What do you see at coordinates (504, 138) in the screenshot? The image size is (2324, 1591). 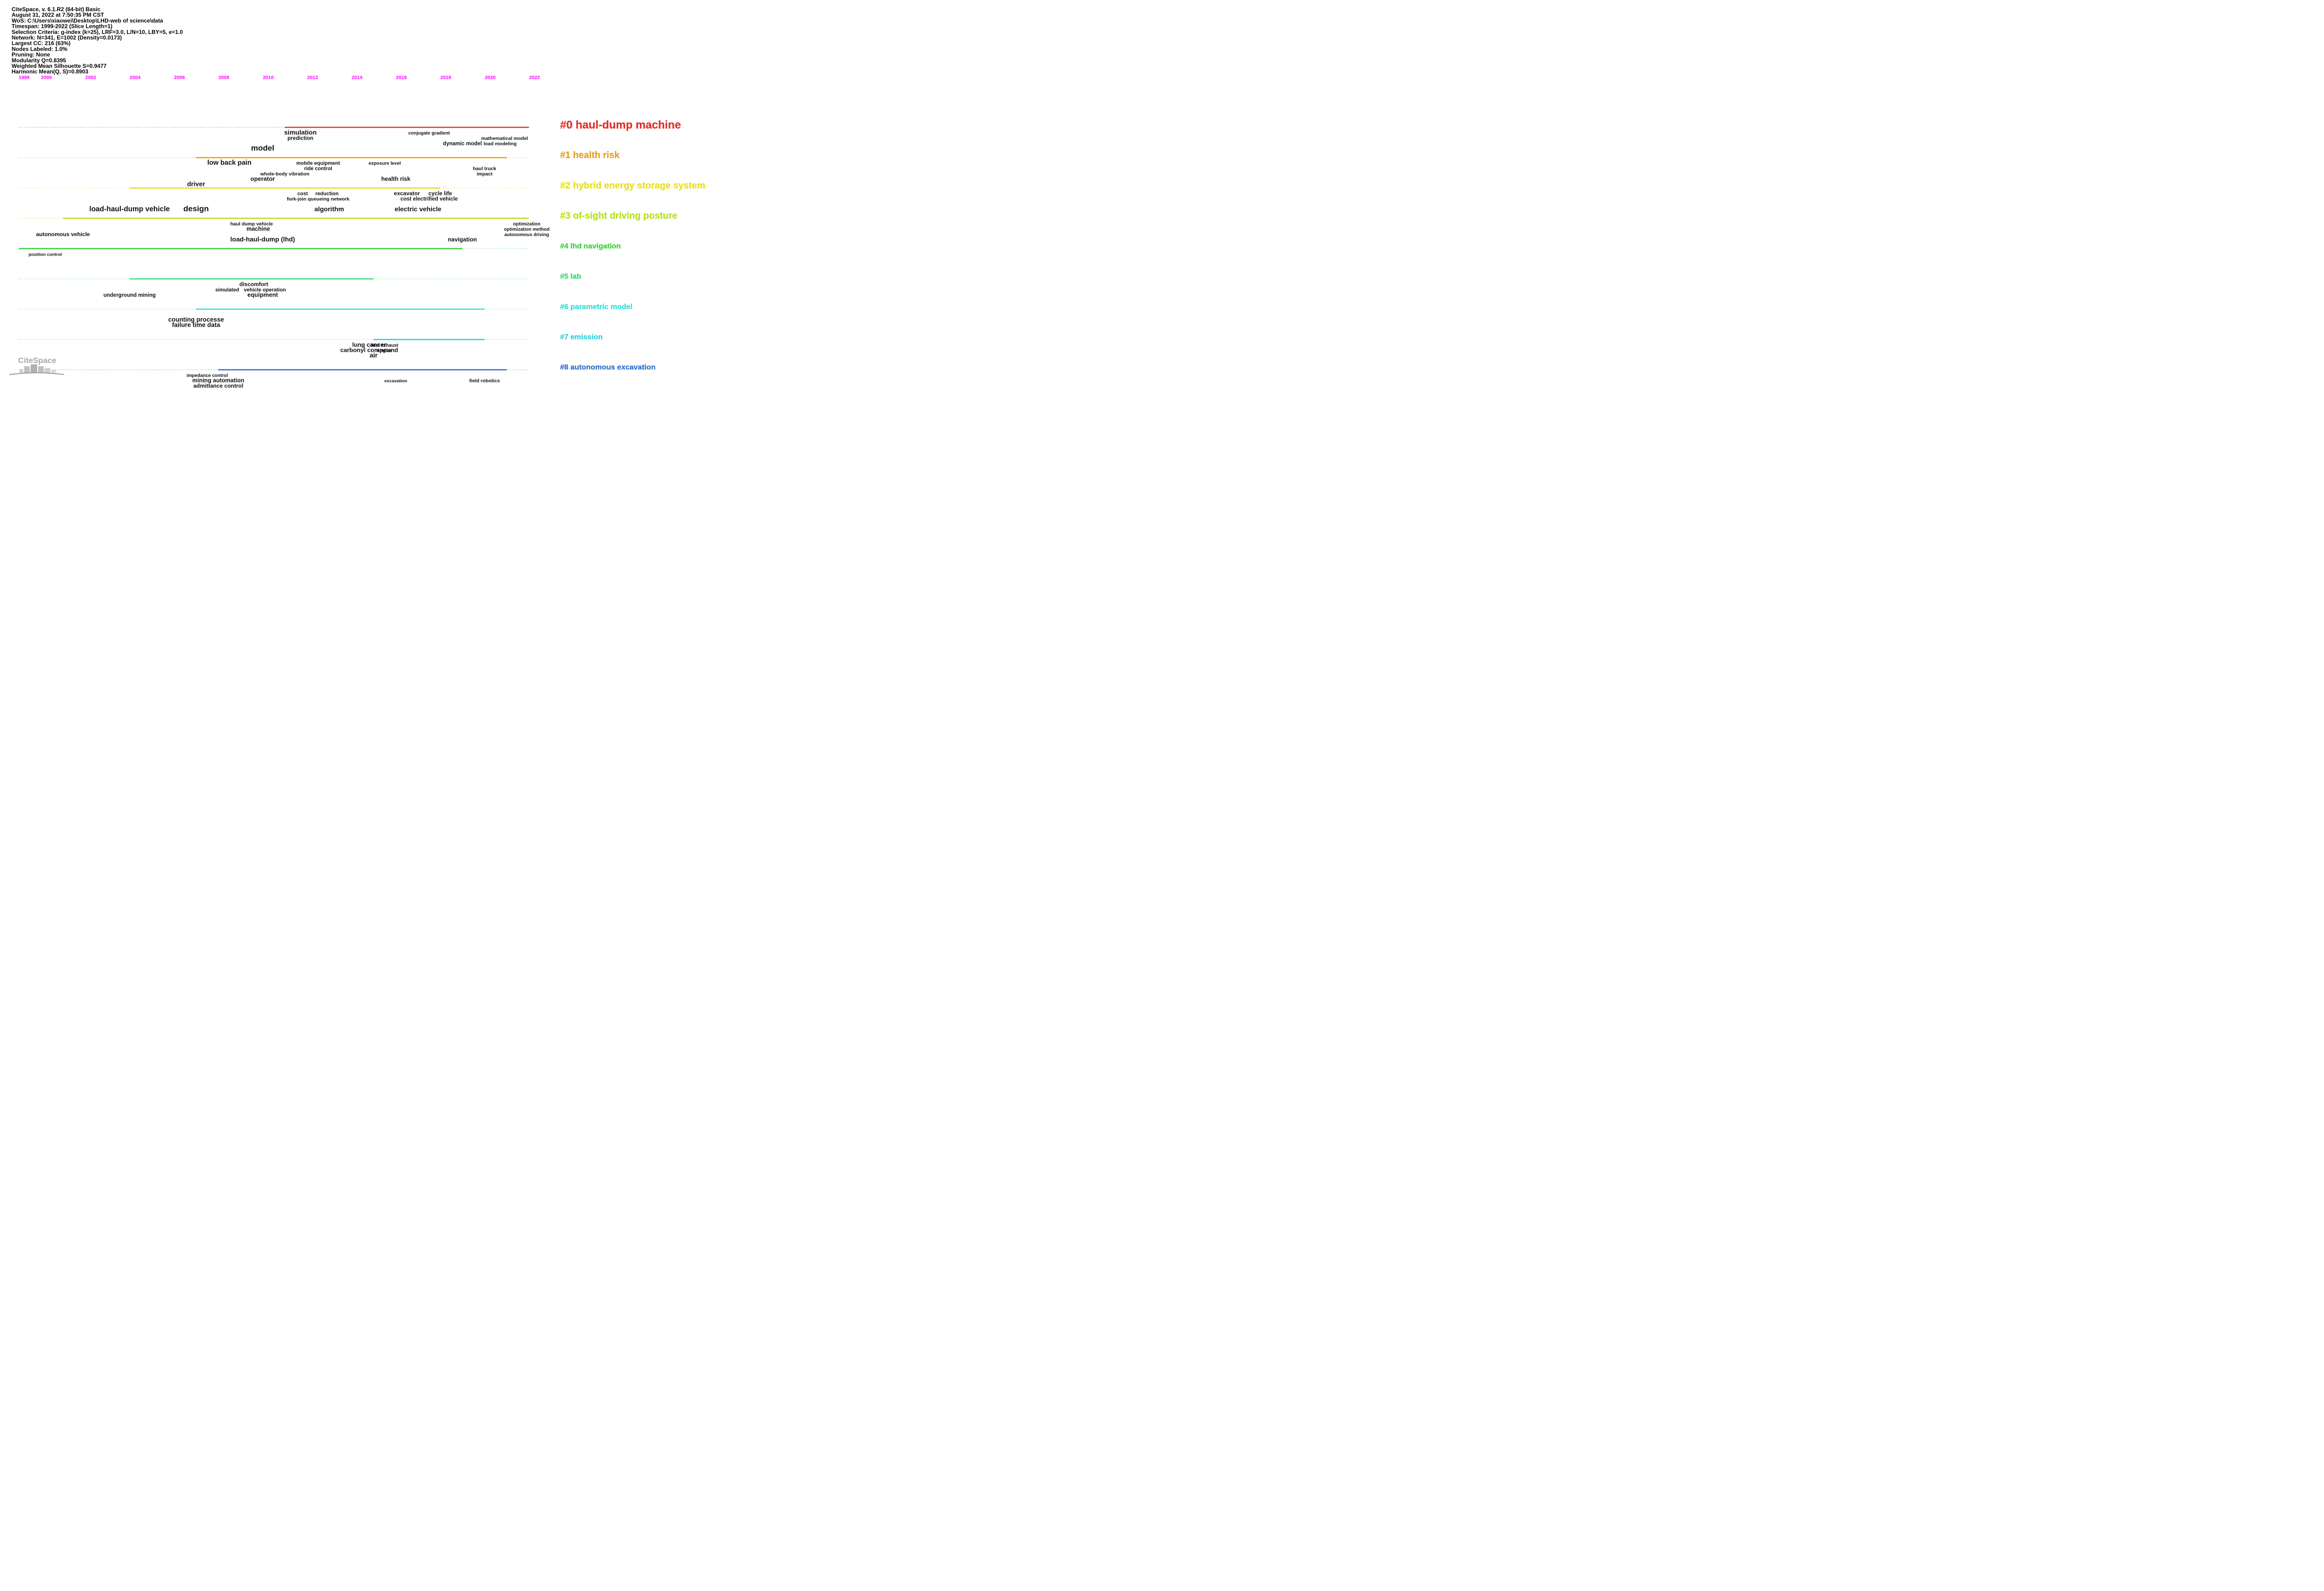 I see `keyword-label: mathematical model` at bounding box center [504, 138].